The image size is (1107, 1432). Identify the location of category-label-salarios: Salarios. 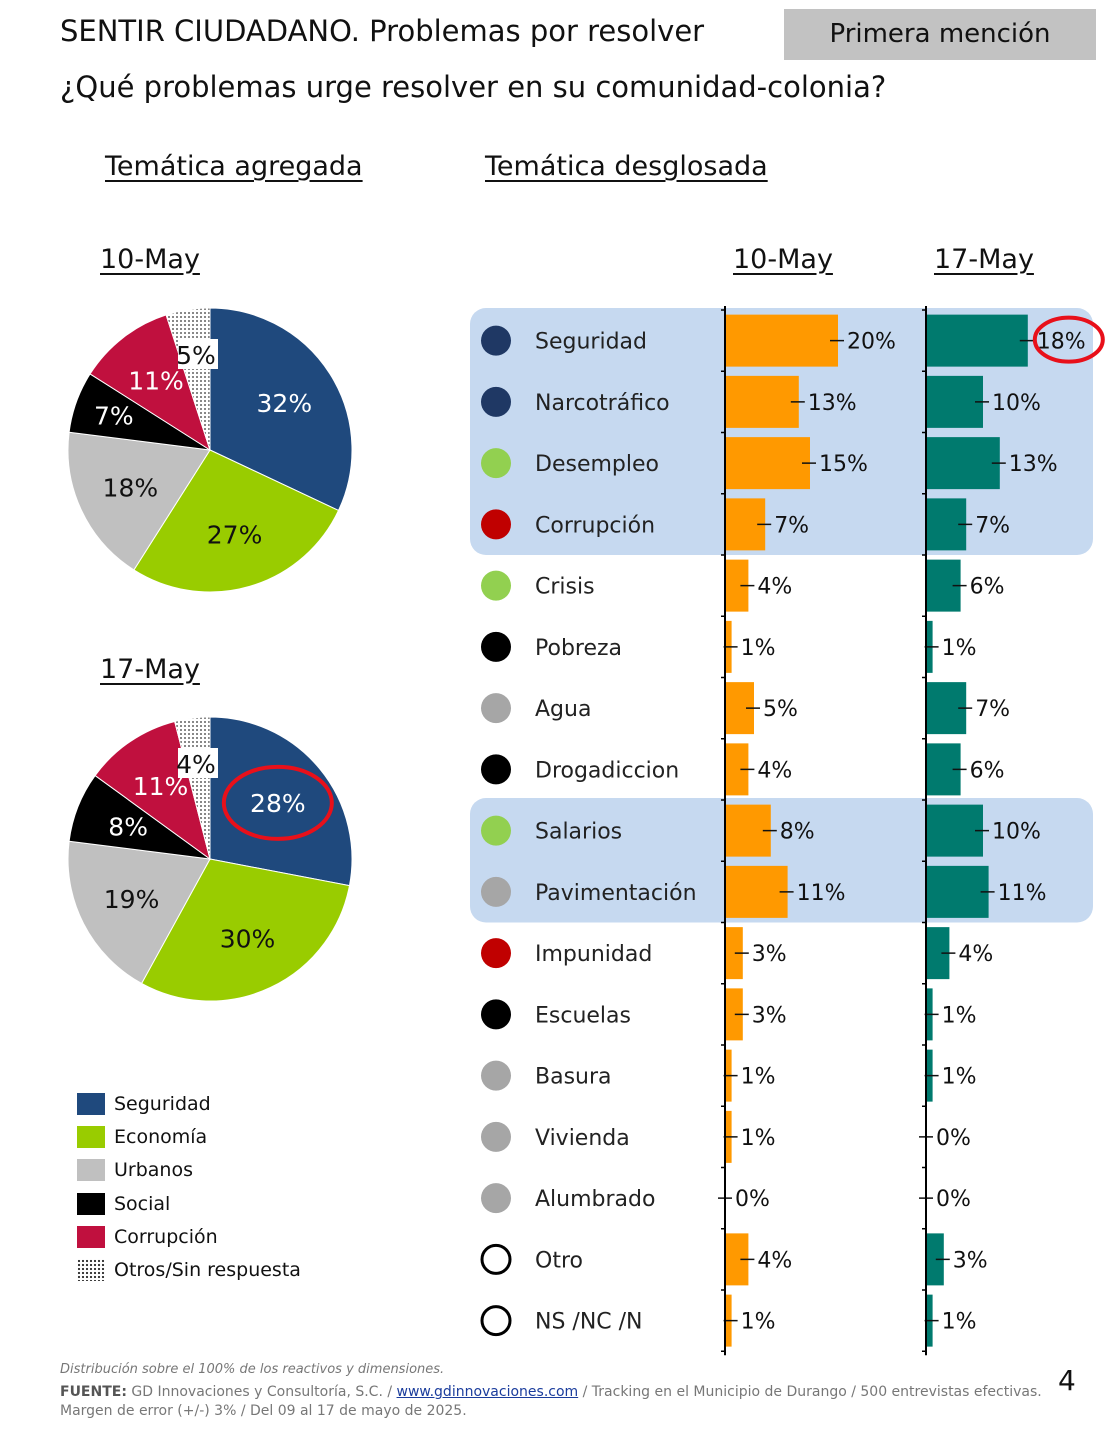
(578, 832).